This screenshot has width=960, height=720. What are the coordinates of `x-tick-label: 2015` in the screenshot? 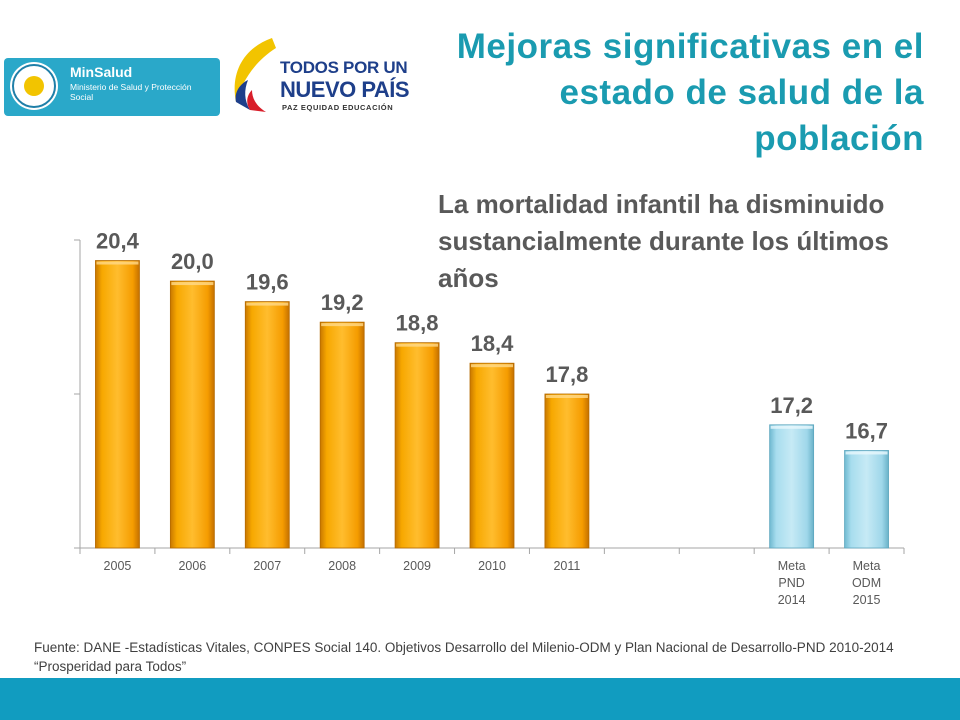 It's located at (867, 600).